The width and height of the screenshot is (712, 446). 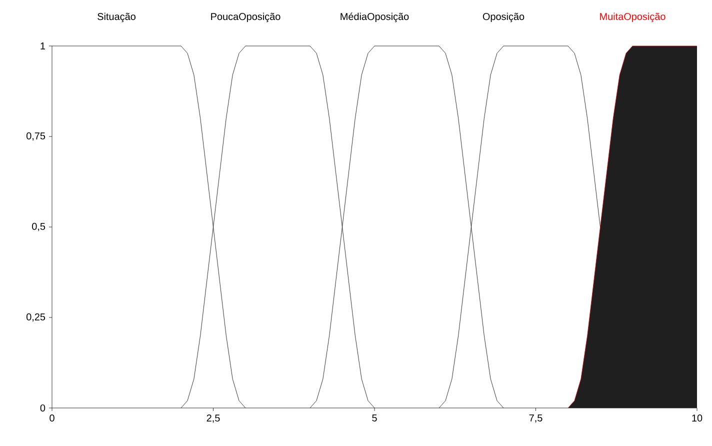 I want to click on text: PoucaOposição, so click(x=245, y=17).